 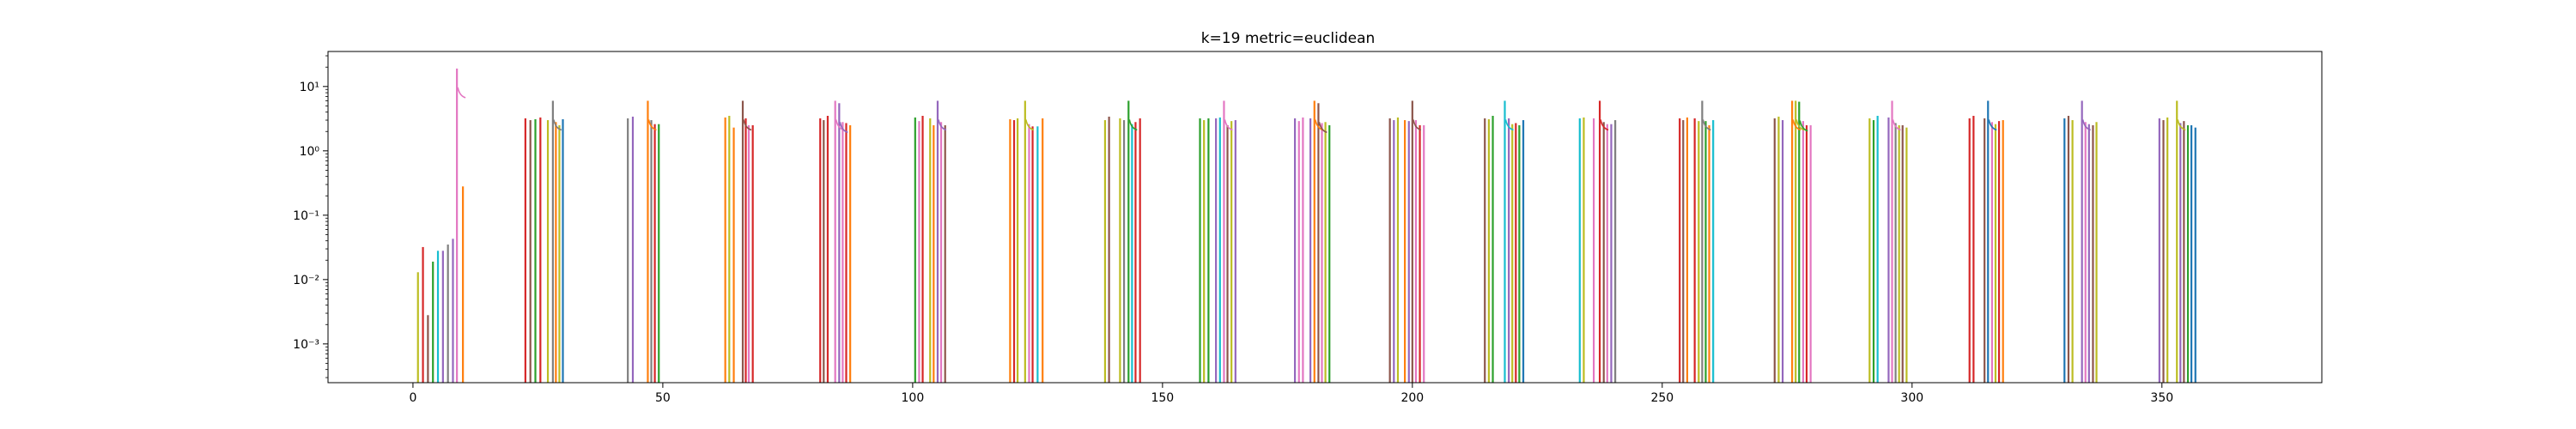 What do you see at coordinates (1412, 398) in the screenshot?
I see `x-tick-label: 200` at bounding box center [1412, 398].